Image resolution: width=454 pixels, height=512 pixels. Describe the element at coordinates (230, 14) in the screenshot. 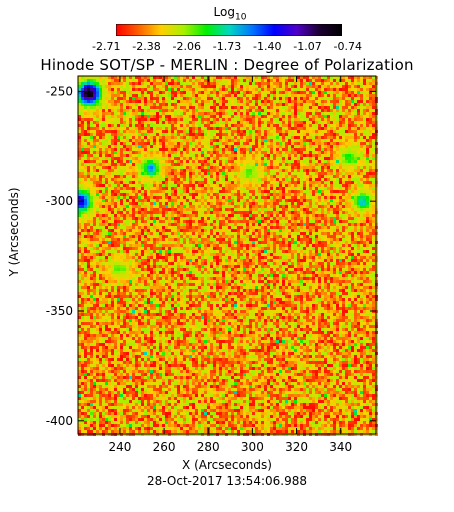

I see `colorbar-title: Log10` at that location.